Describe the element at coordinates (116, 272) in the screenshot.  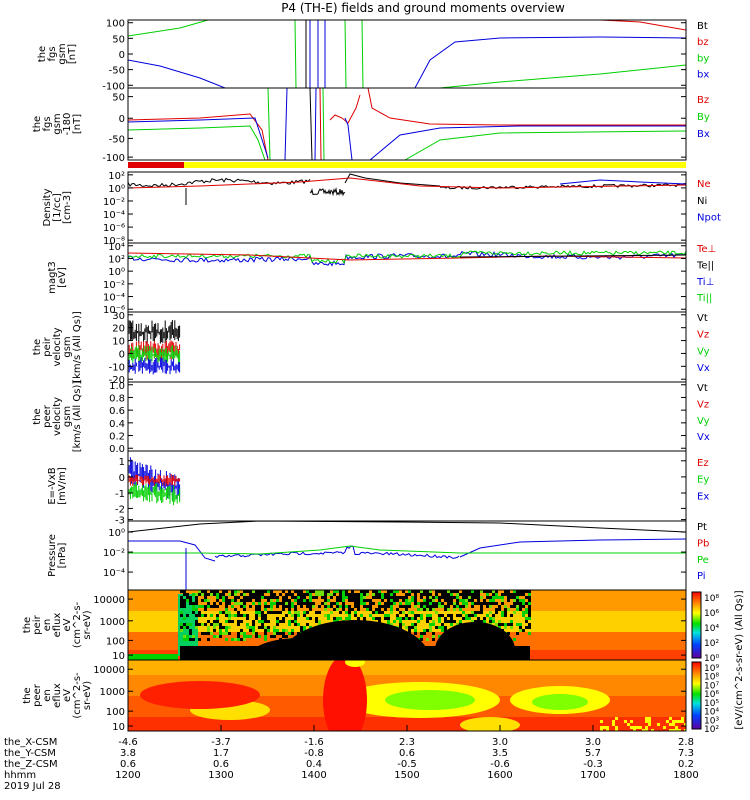
I see `y-tick-label: 10⁰` at that location.